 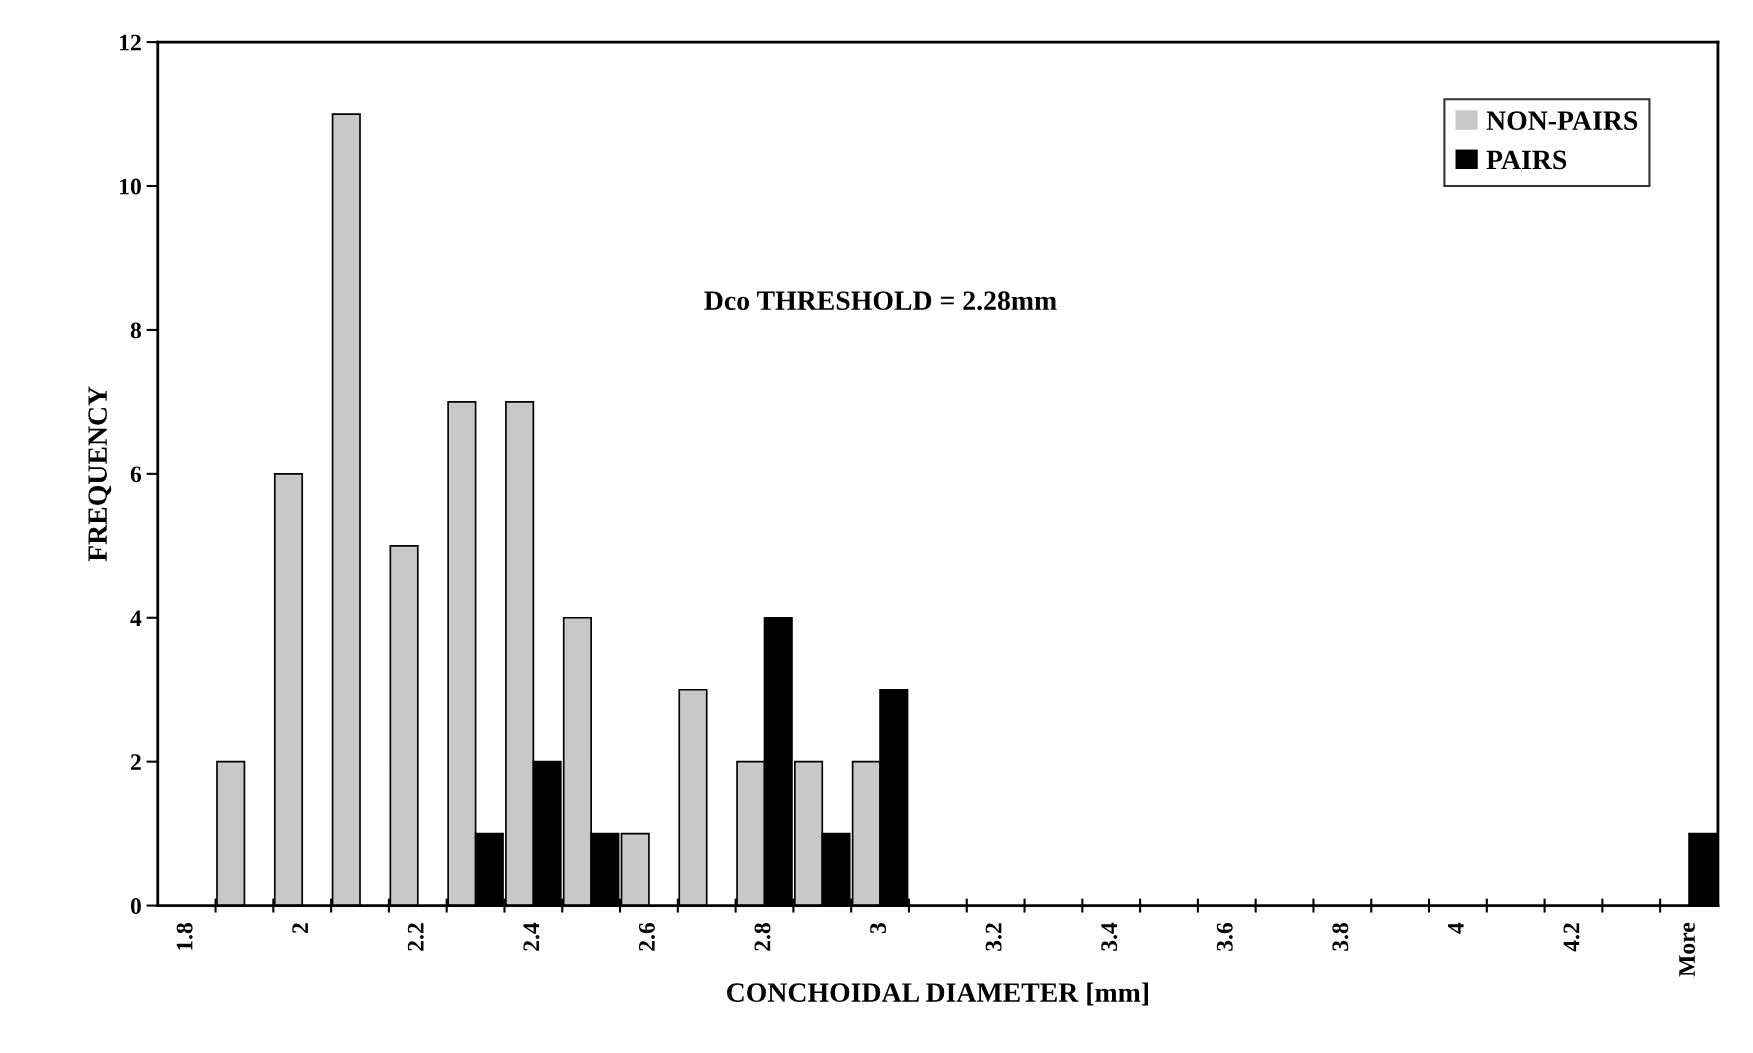 I want to click on x-tick-label: 4, so click(x=1456, y=928).